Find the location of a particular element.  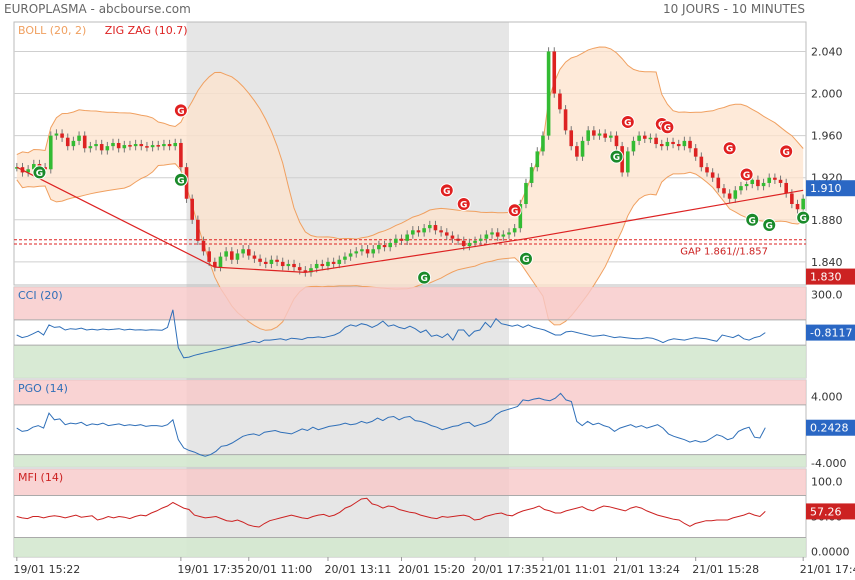

x-tick-label: 21/01 13:24 is located at coordinates (646, 569).